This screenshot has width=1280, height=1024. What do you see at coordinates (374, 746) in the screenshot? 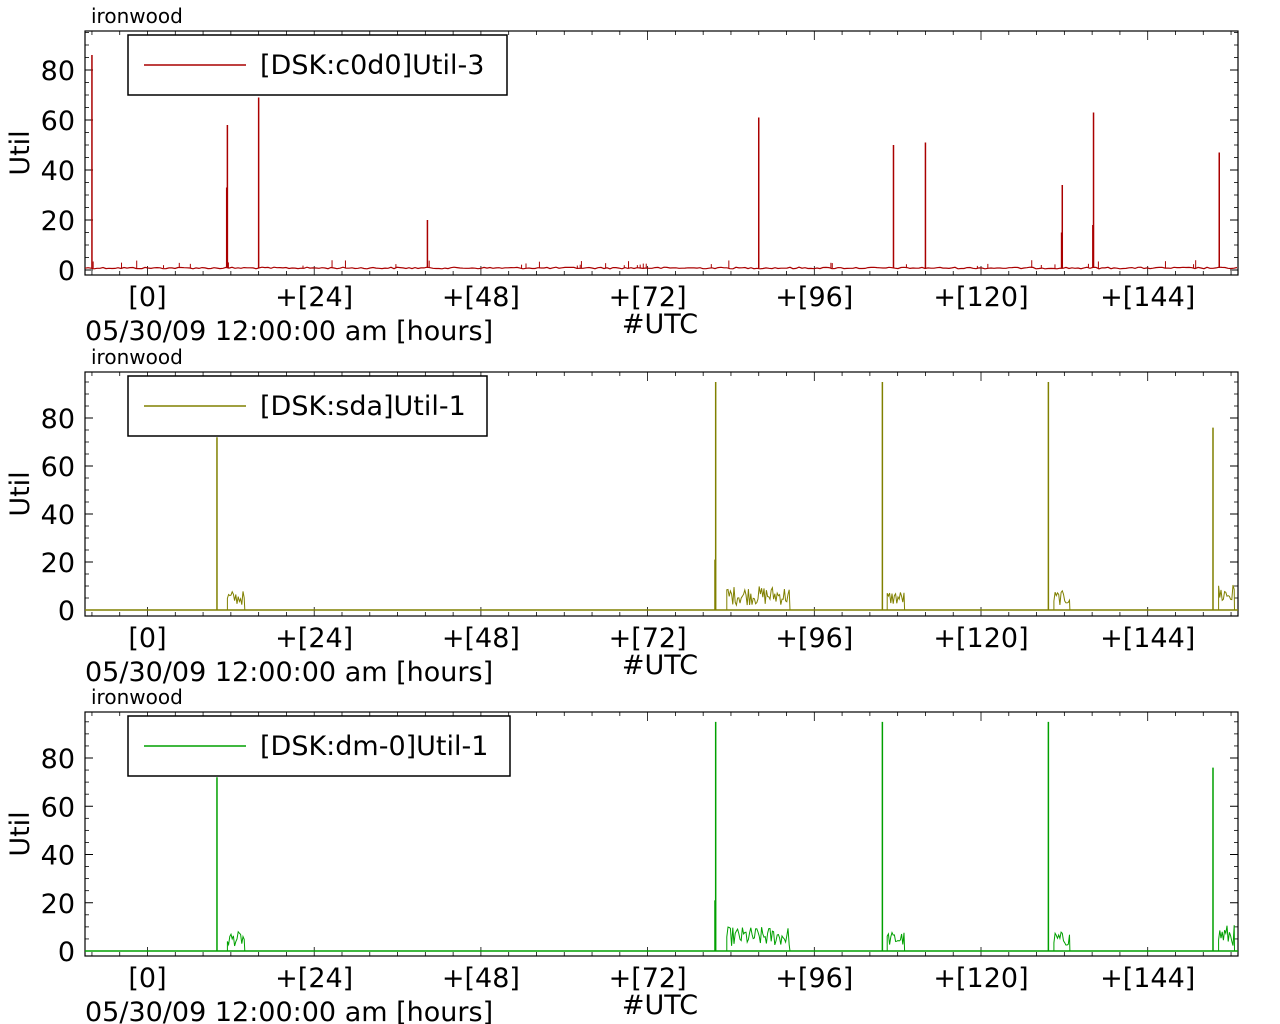
I see `legend-label: [DSK:dm-0]Util-1` at bounding box center [374, 746].